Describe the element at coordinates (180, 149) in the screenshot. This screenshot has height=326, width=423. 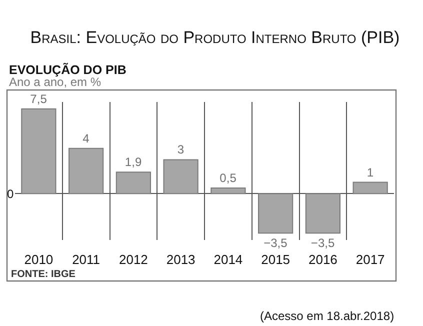
I see `data-label: 3` at that location.